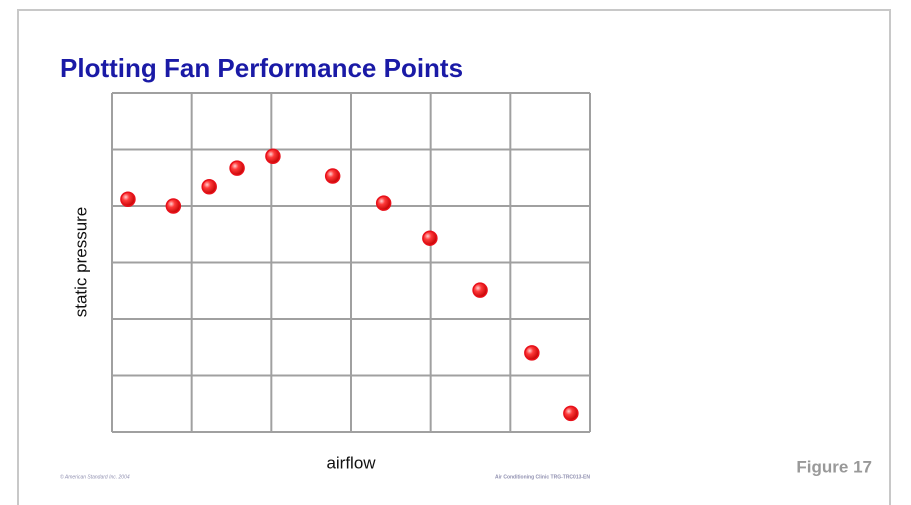 This screenshot has height=505, width=911. Describe the element at coordinates (80, 262) in the screenshot. I see `y-axis-label: static pressure` at that location.